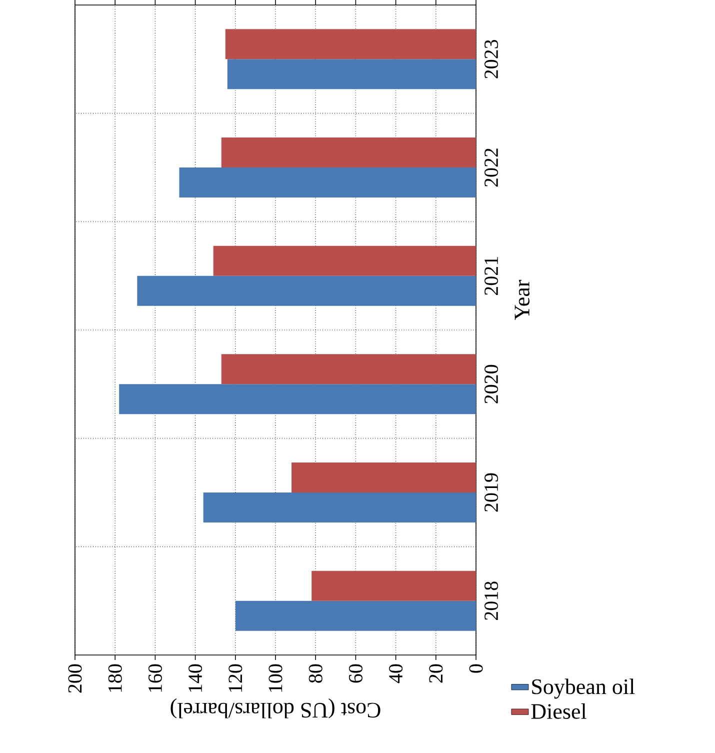 This screenshot has height=753, width=715. I want to click on x-tick-label: 0, so click(476, 668).